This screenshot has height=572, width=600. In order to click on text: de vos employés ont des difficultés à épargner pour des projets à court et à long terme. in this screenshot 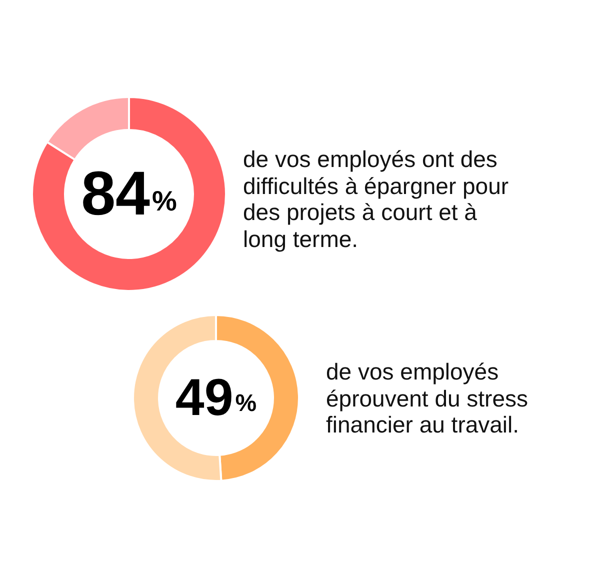, I will do `click(376, 199)`.